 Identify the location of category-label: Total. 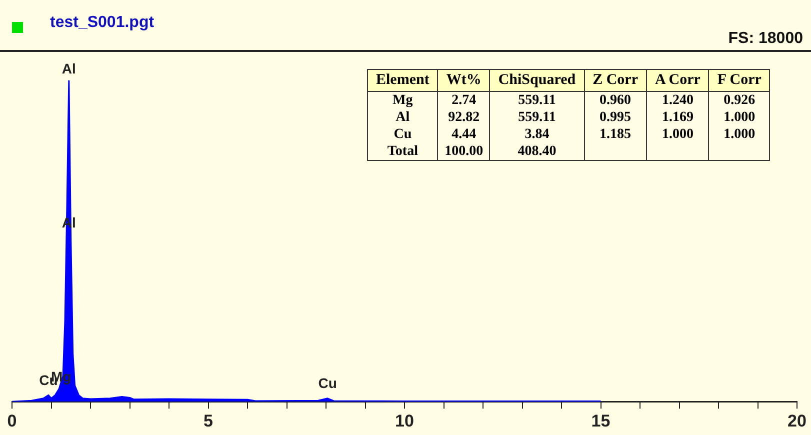
(402, 151).